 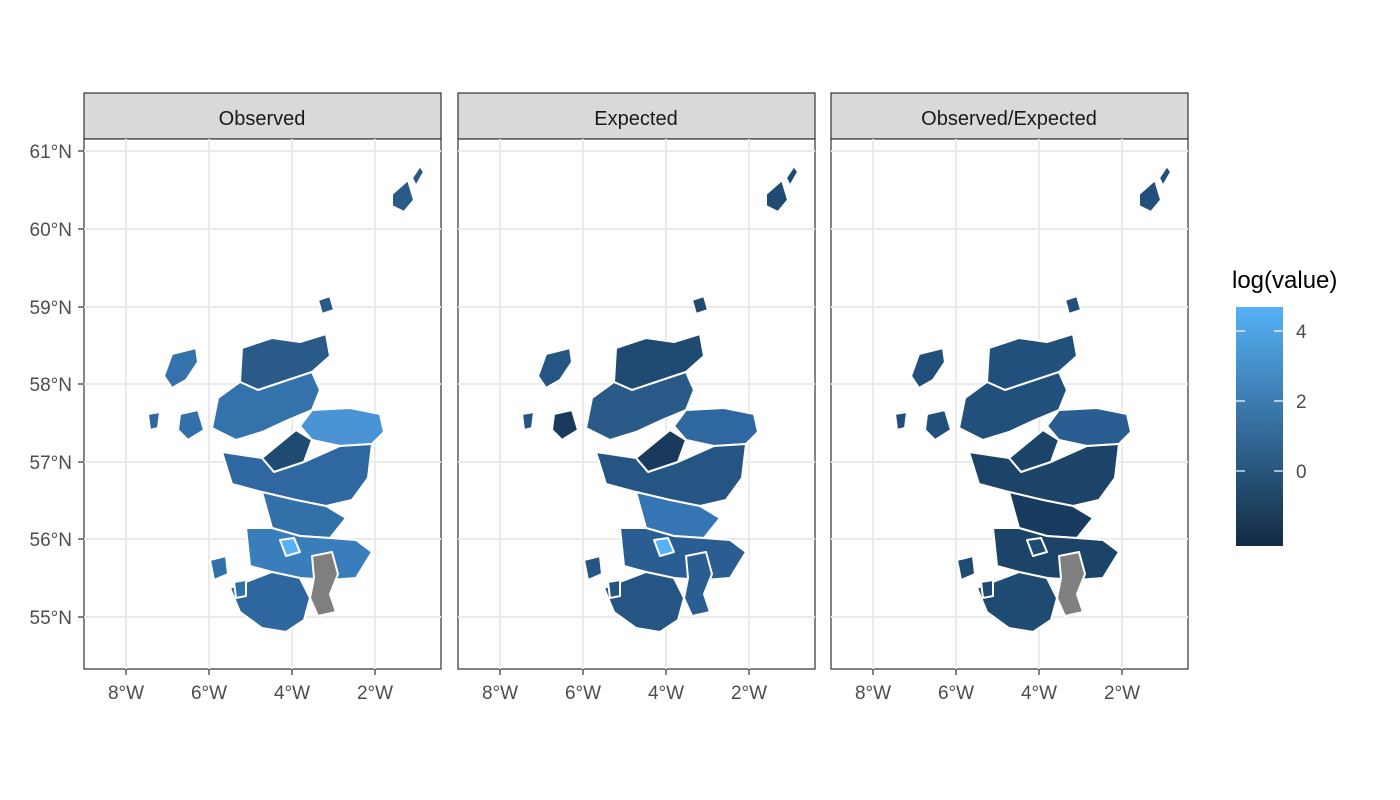 I want to click on strip-expected, so click(x=636, y=116).